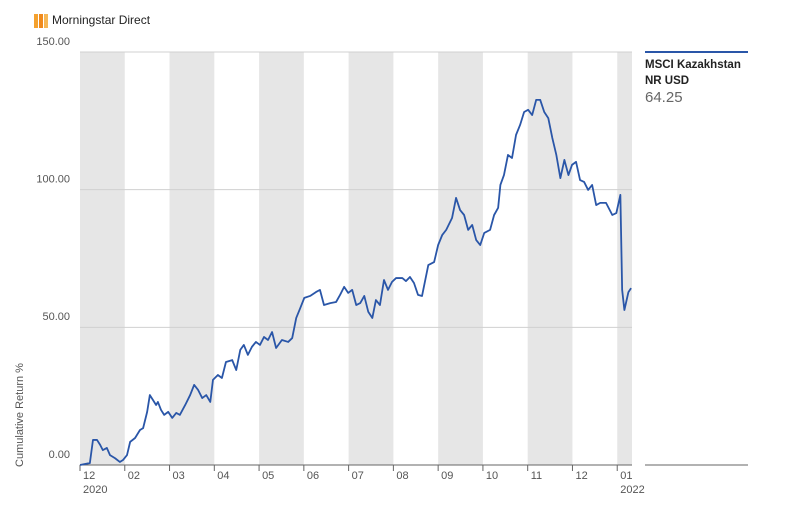  Describe the element at coordinates (20, 415) in the screenshot. I see `y-axis-label: Cumulative Return %` at that location.